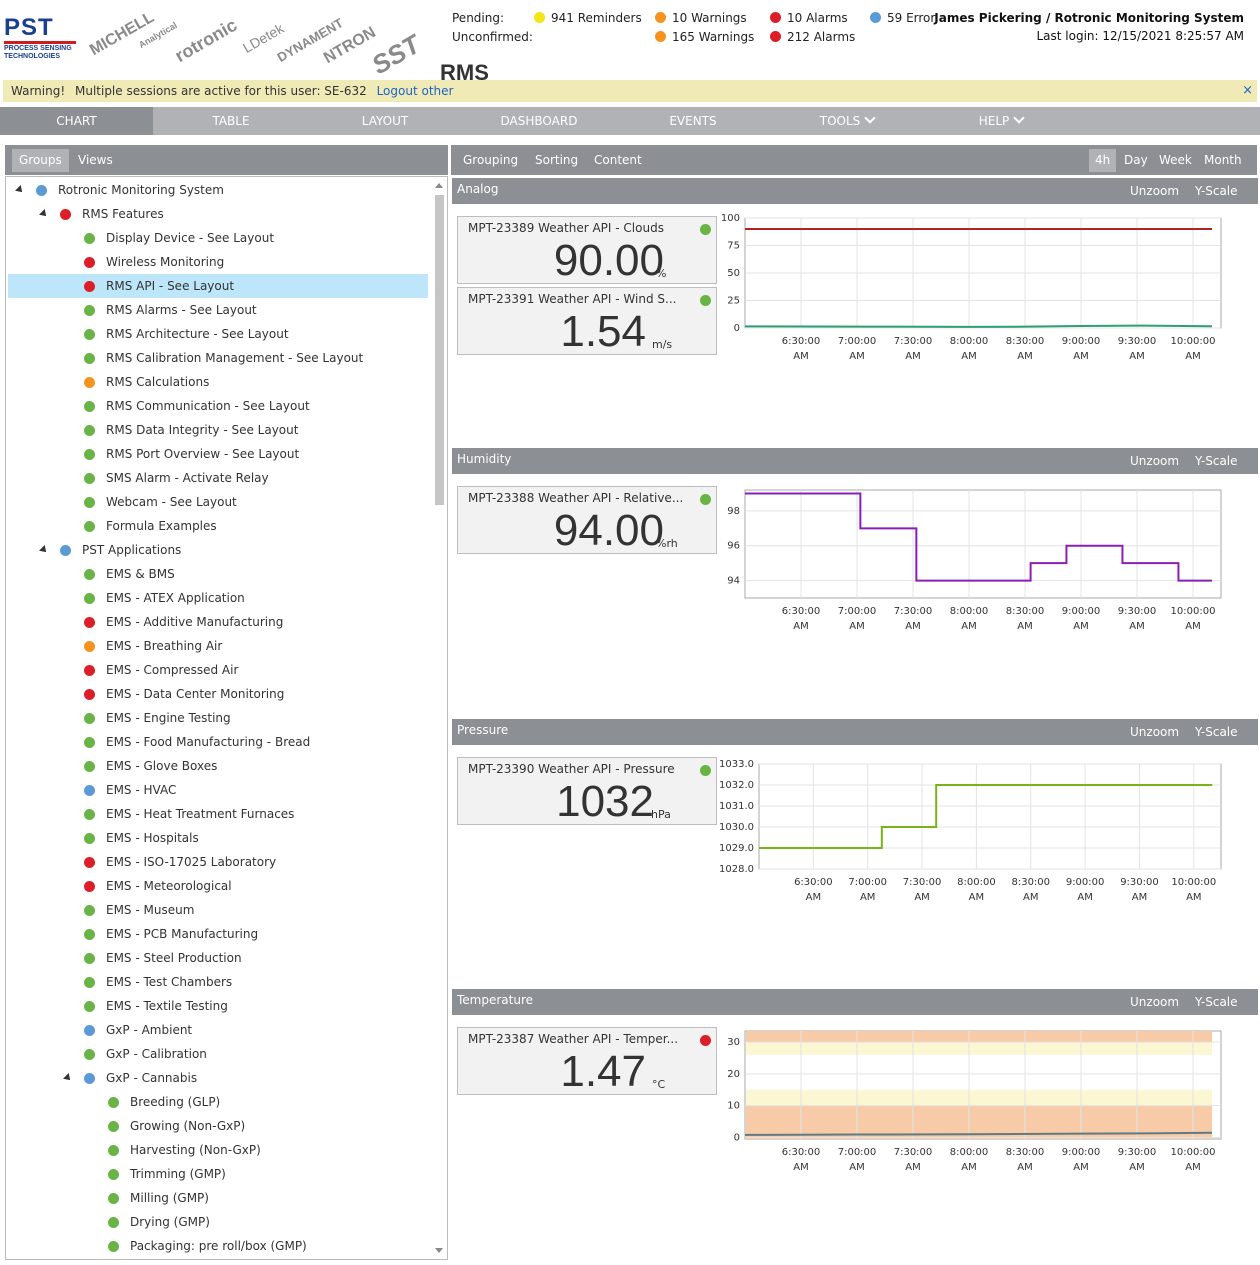 This screenshot has width=1260, height=1265. What do you see at coordinates (218, 1222) in the screenshot?
I see `tree-item: Drying (GMP)` at bounding box center [218, 1222].